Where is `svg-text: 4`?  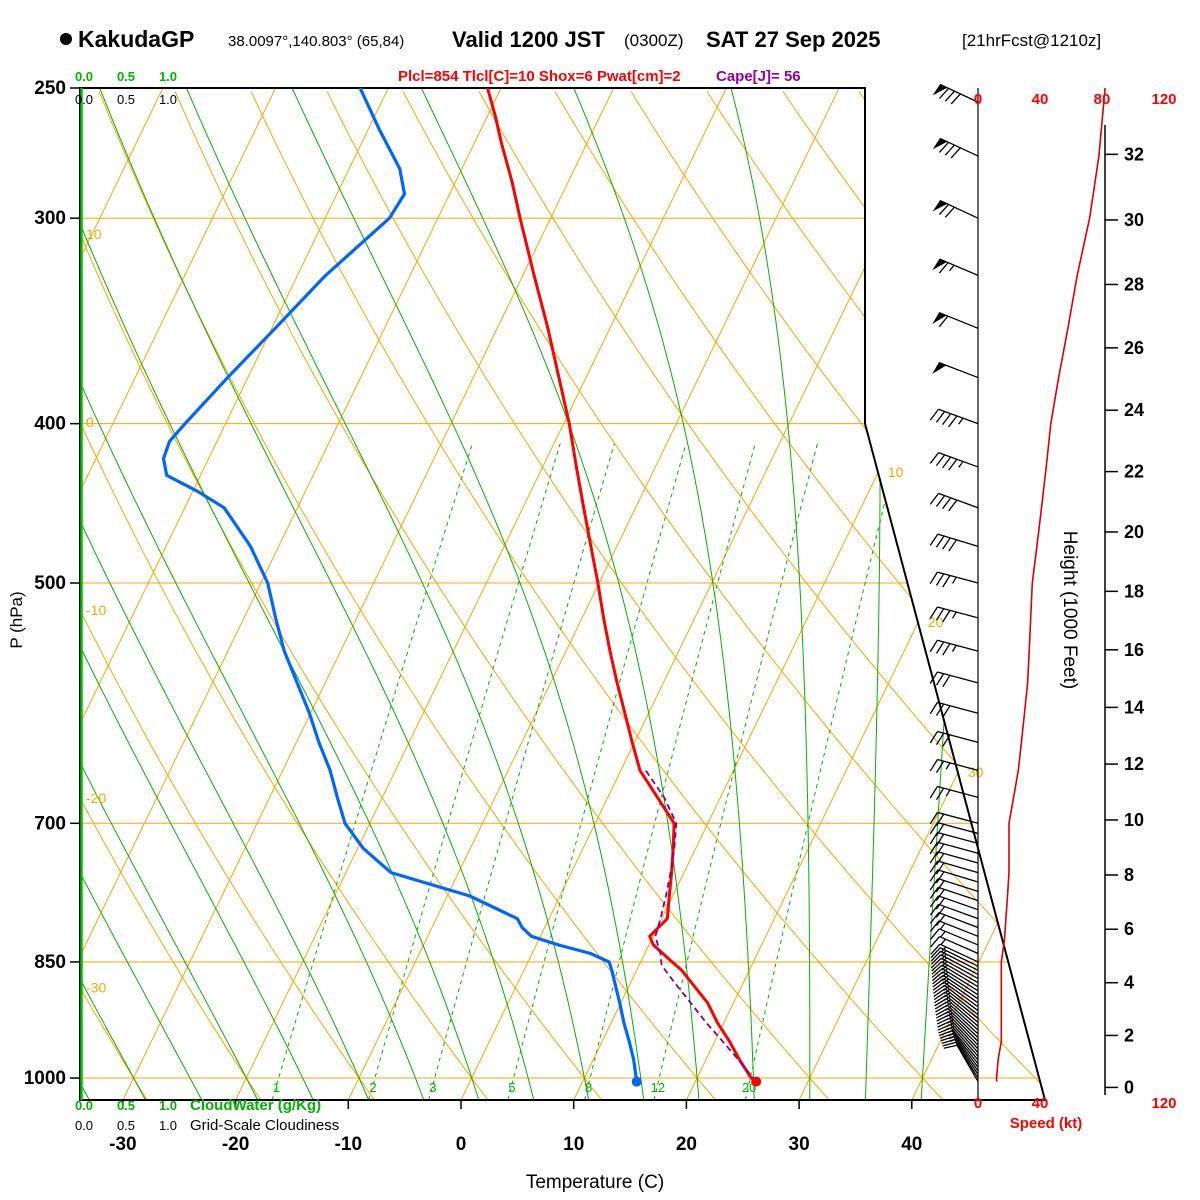
svg-text: 4 is located at coordinates (1129, 983).